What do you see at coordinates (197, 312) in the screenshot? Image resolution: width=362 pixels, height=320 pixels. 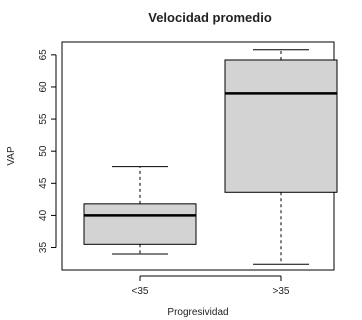 I see `x-axis-label: Progresividad` at bounding box center [197, 312].